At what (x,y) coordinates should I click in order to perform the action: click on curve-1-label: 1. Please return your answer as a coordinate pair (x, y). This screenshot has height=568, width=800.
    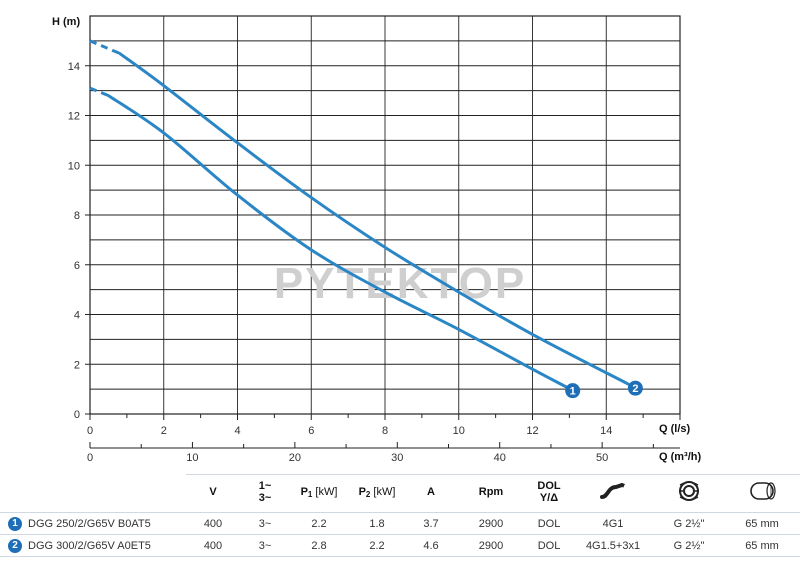
    Looking at the image, I should click on (573, 392).